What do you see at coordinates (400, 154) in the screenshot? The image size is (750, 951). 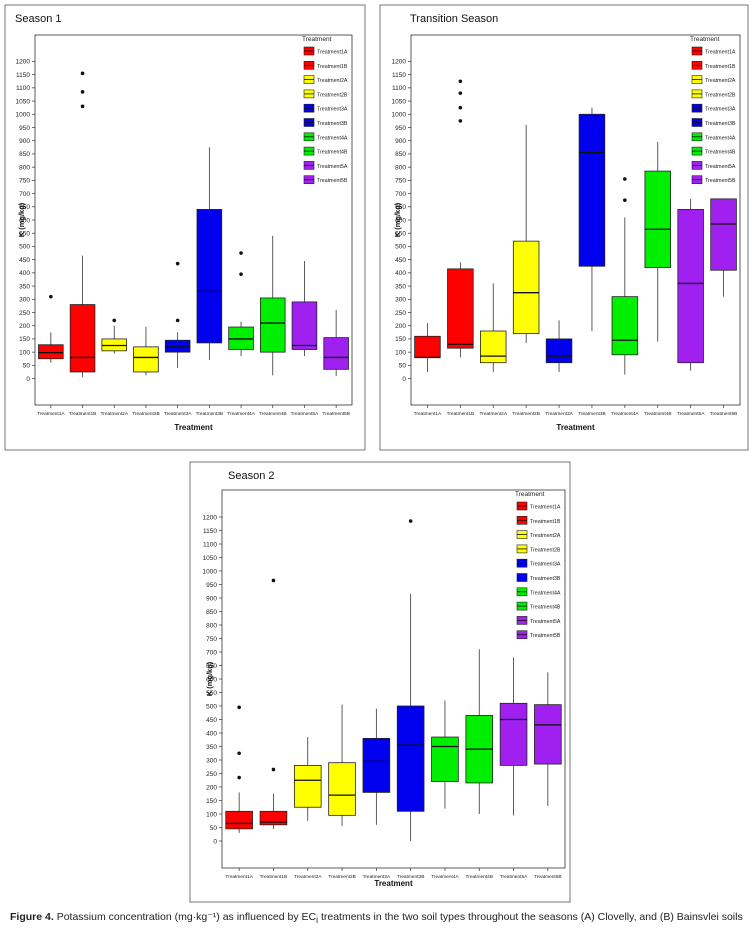 I see `y-tick-label: 850` at bounding box center [400, 154].